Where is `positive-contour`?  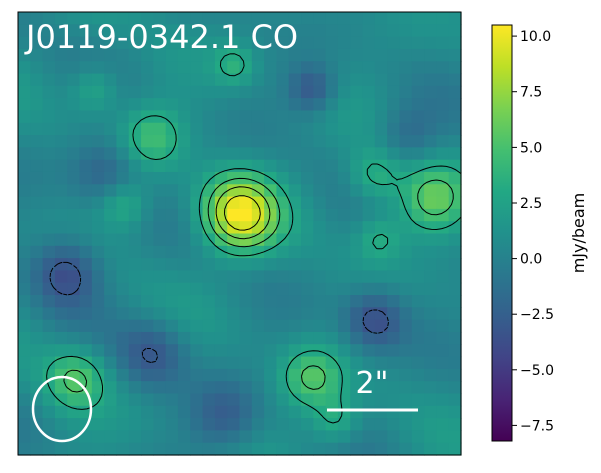 positive-contour is located at coordinates (243, 213).